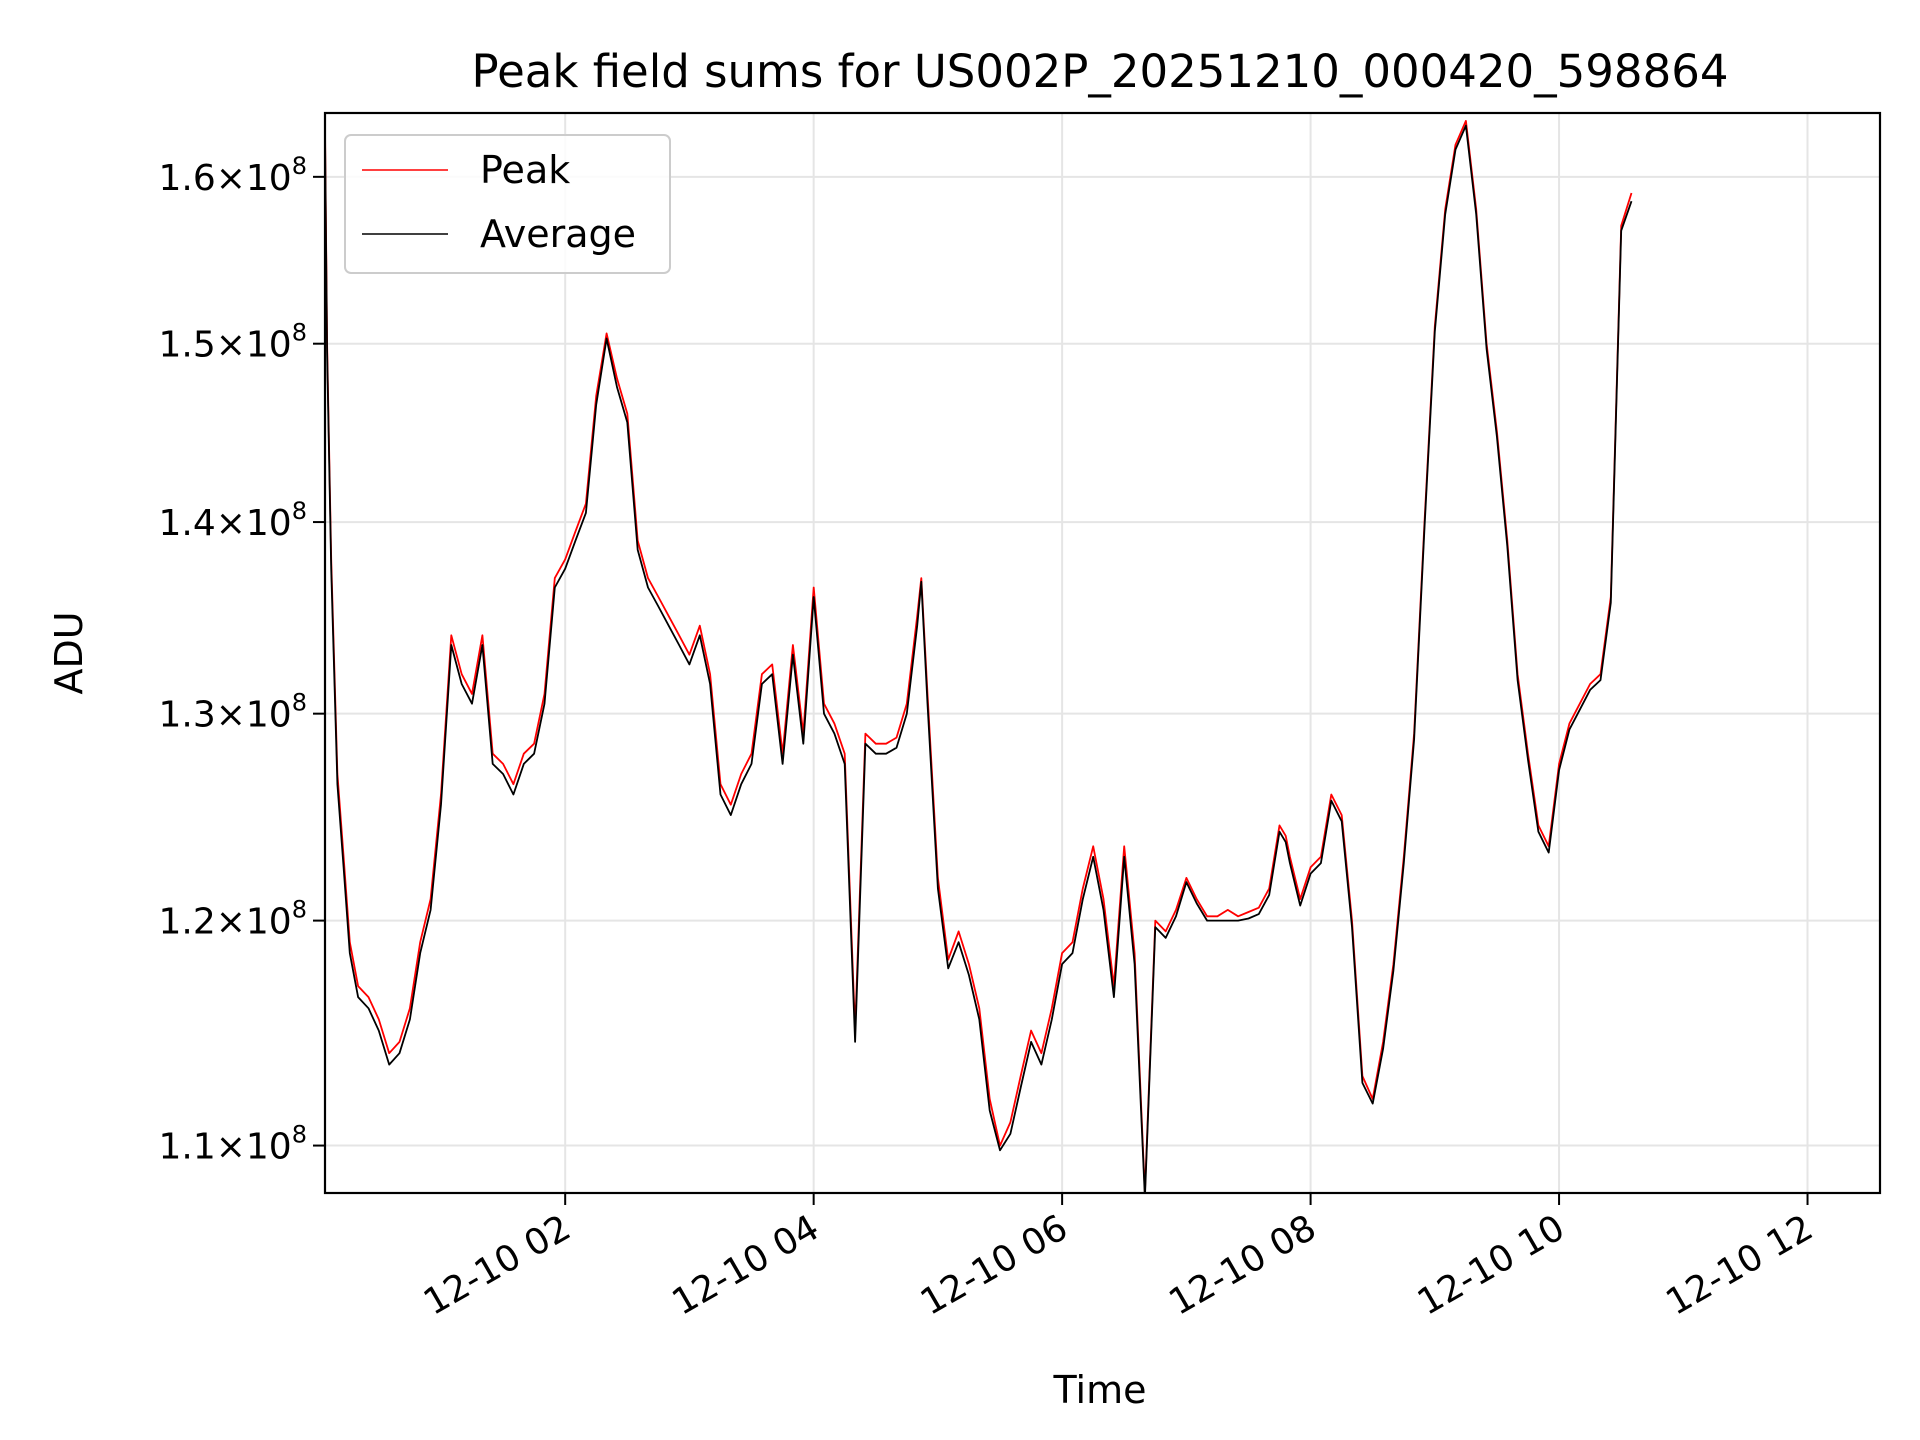 The image size is (1920, 1440). Describe the element at coordinates (558, 234) in the screenshot. I see `legend-label-average: Average` at that location.